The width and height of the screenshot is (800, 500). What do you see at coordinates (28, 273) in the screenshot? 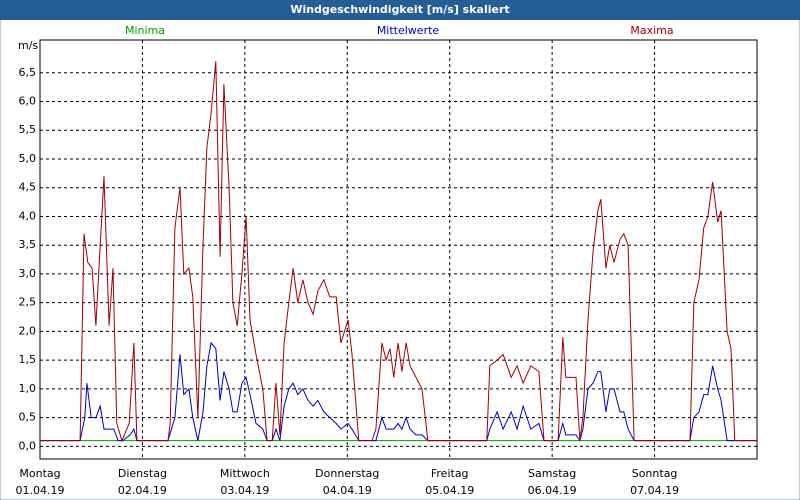
I see `y-tick-label: 3,0` at bounding box center [28, 273].